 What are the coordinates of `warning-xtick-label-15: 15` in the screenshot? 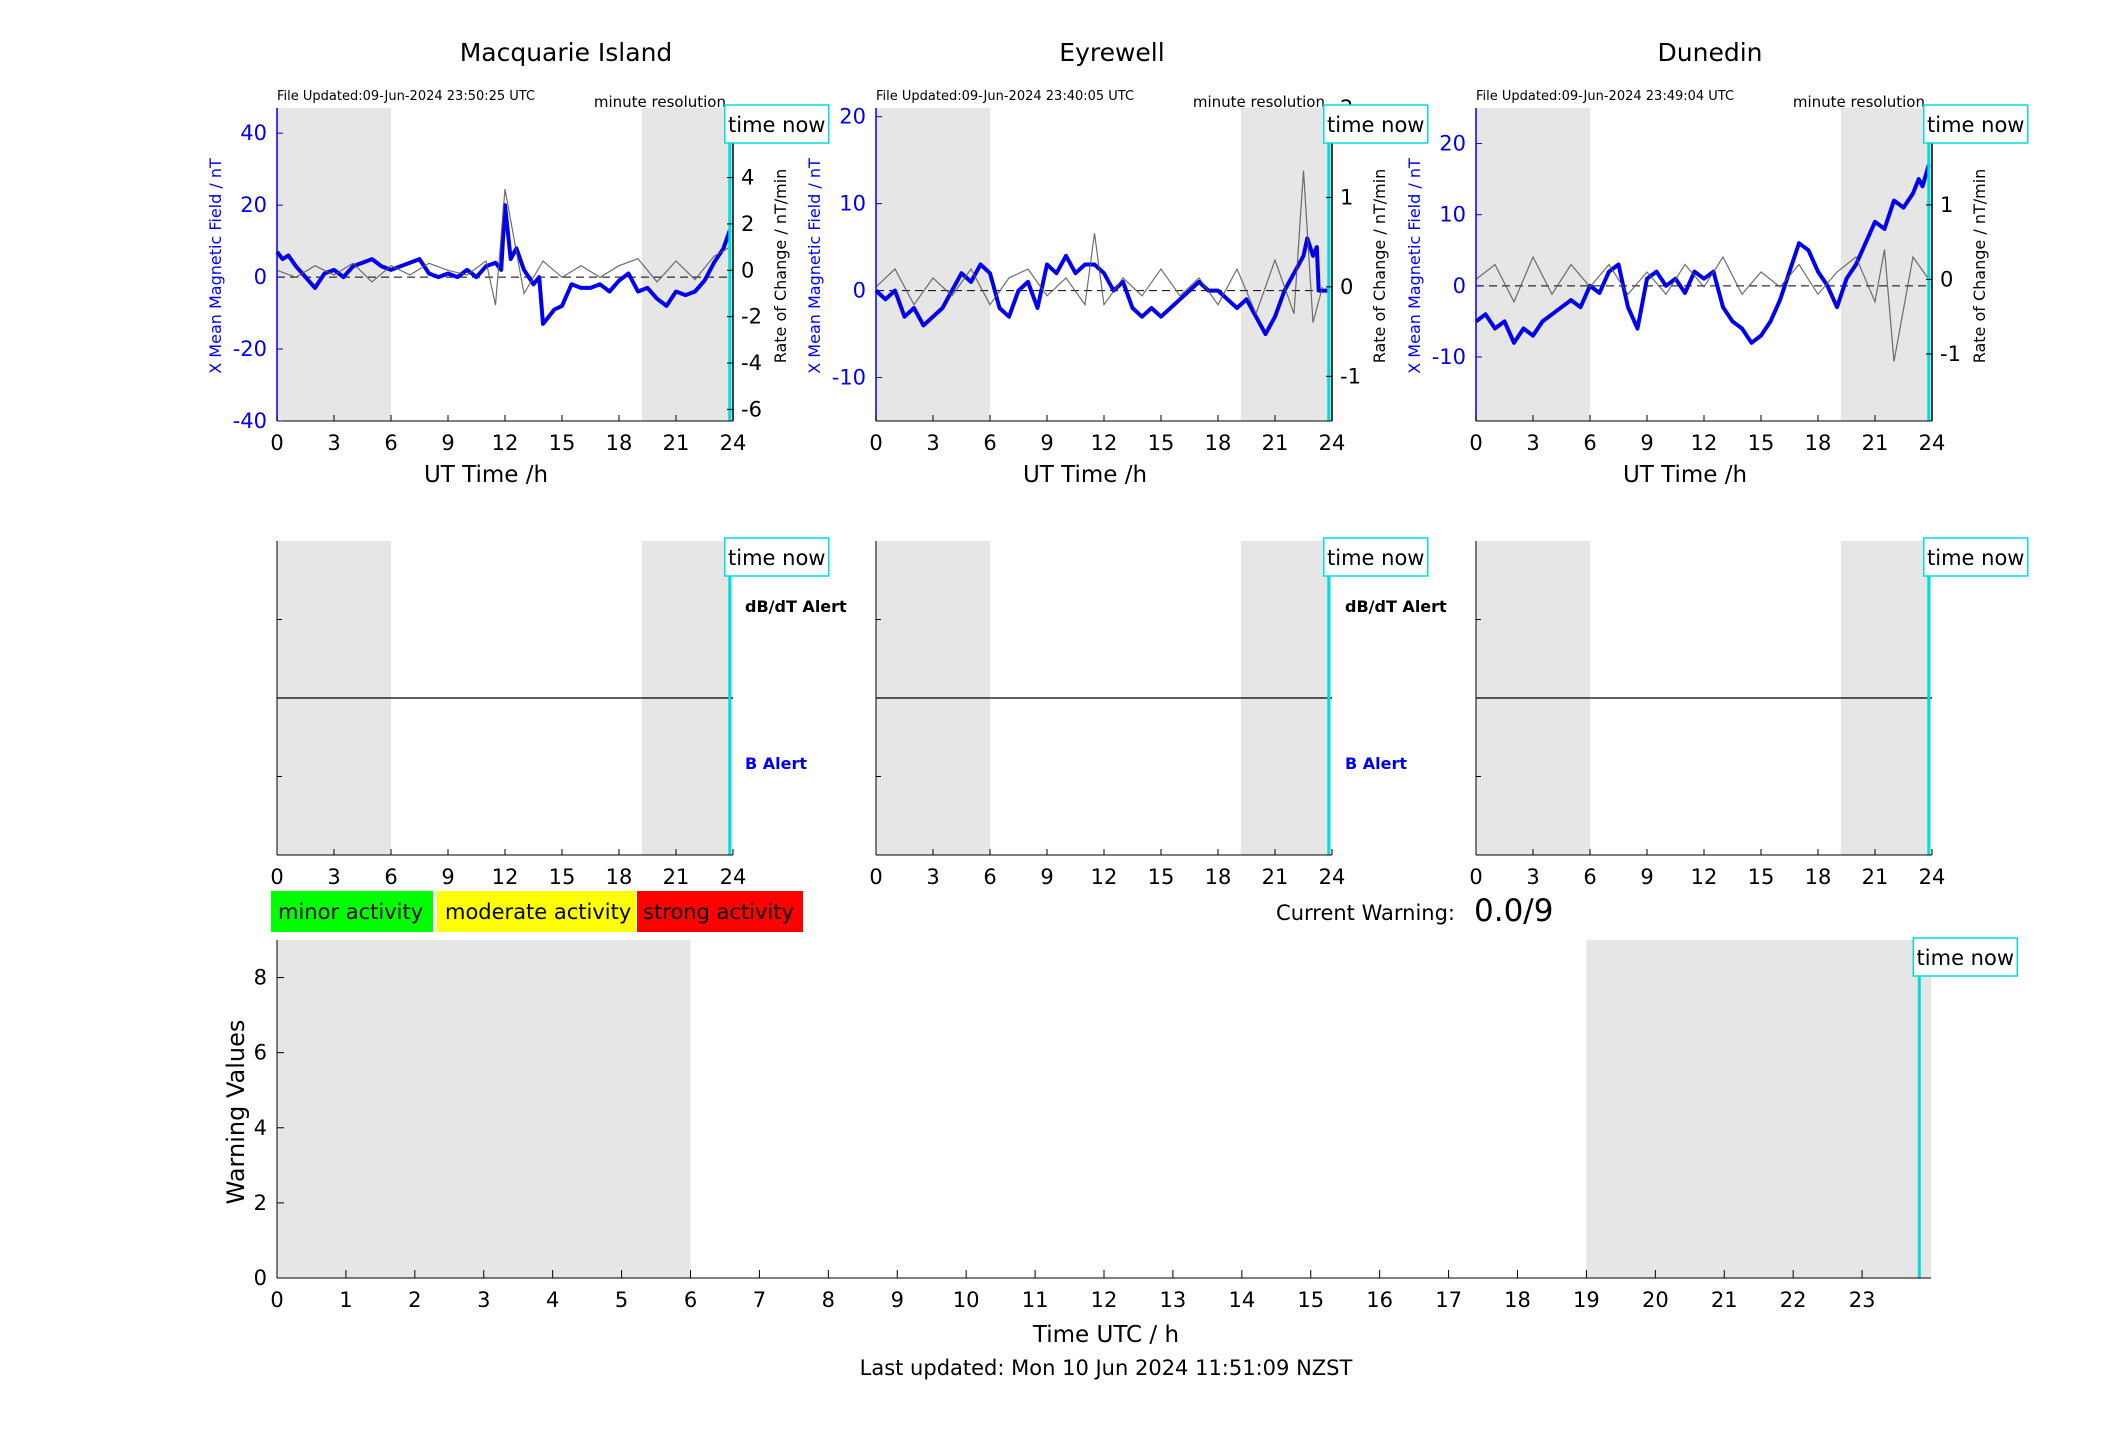 It's located at (1310, 1300).